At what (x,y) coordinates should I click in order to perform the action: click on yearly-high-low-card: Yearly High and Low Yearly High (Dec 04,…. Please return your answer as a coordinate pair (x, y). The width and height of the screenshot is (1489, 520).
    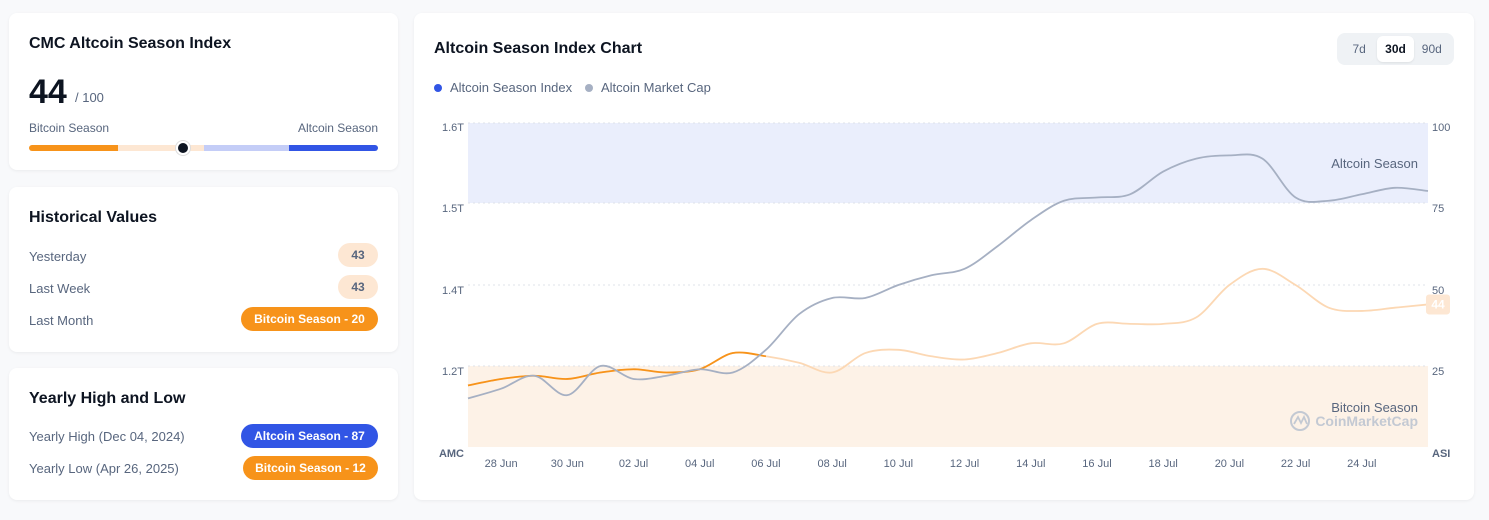
    Looking at the image, I should click on (203, 434).